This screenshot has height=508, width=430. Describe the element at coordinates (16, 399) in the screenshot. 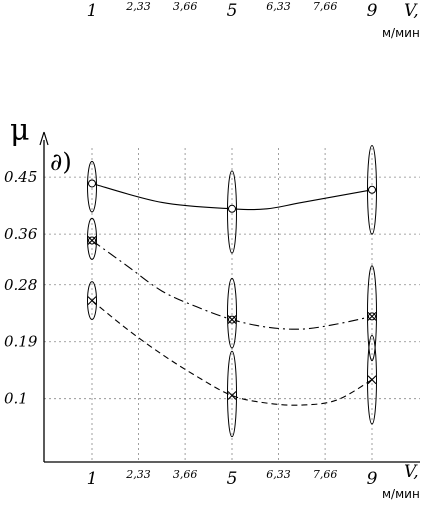

I see `y-tick-label: 0.1` at that location.